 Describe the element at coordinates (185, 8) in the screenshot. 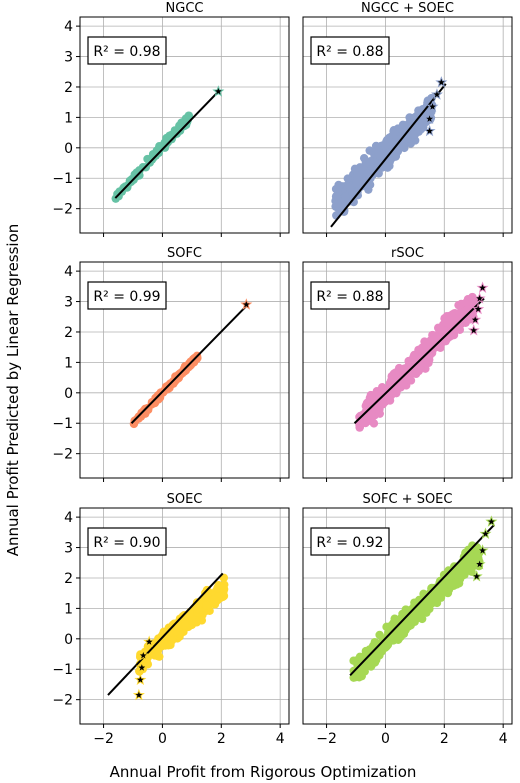

I see `panel-title: NGCC` at that location.